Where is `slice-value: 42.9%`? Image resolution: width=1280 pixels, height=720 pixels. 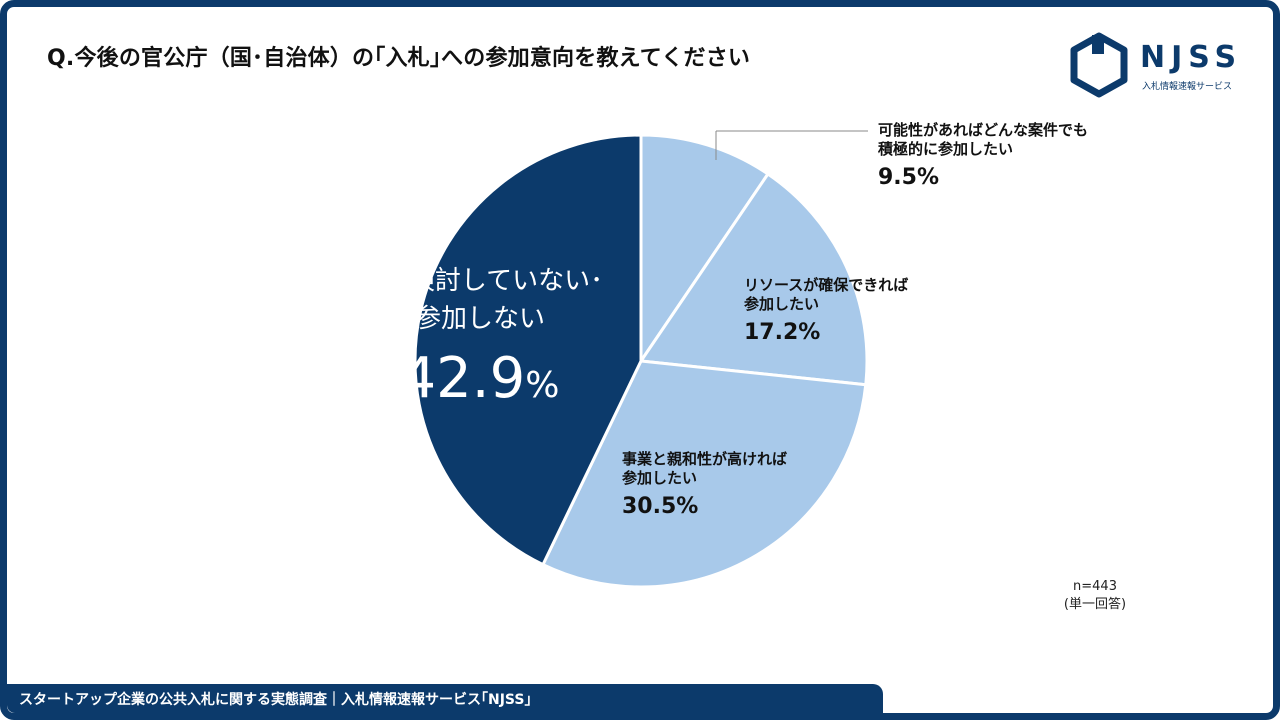 slice-value: 42.9% is located at coordinates (480, 382).